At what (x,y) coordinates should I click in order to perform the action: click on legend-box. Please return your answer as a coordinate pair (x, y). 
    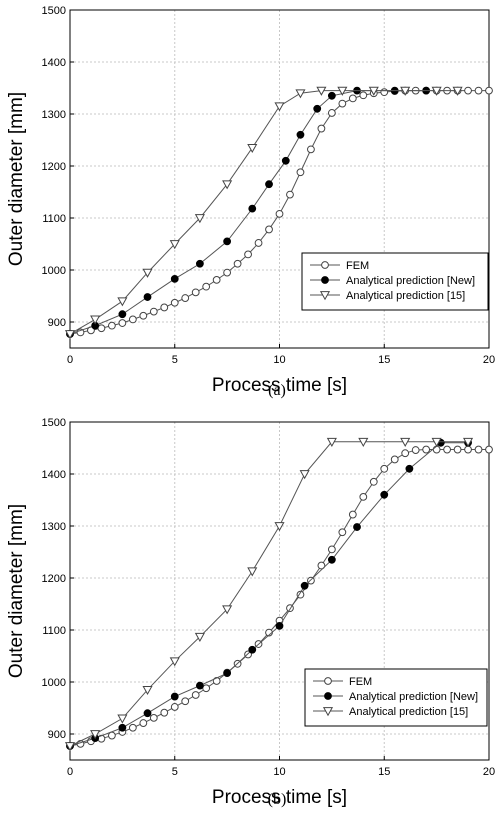
    Looking at the image, I should click on (395, 281).